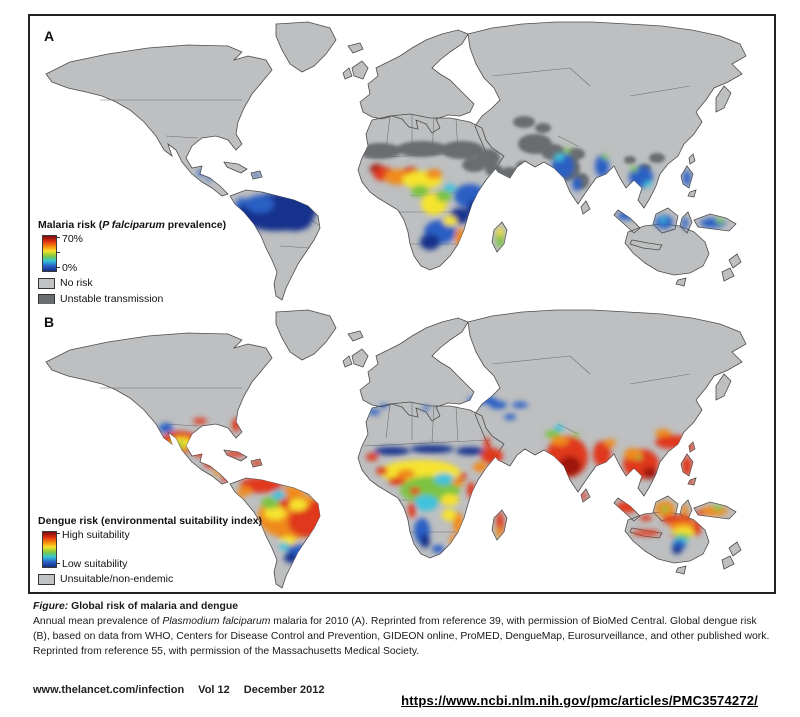 The width and height of the screenshot is (800, 717). Describe the element at coordinates (73, 239) in the screenshot. I see `scale-max-label: 70%` at that location.